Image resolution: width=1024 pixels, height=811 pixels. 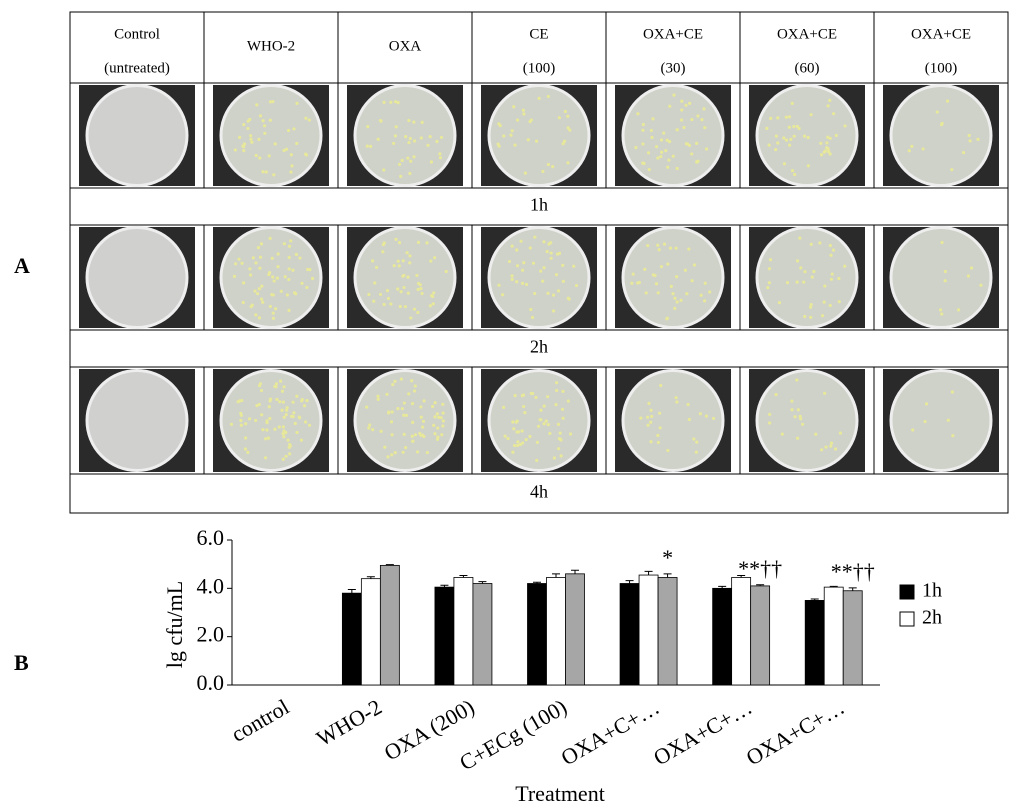 I want to click on column-header: (60), so click(x=807, y=68).